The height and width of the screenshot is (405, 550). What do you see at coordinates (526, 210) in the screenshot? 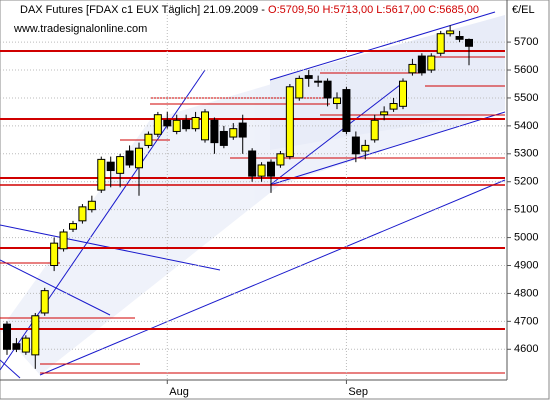
I see `y-tick-label: 5100` at bounding box center [526, 210].